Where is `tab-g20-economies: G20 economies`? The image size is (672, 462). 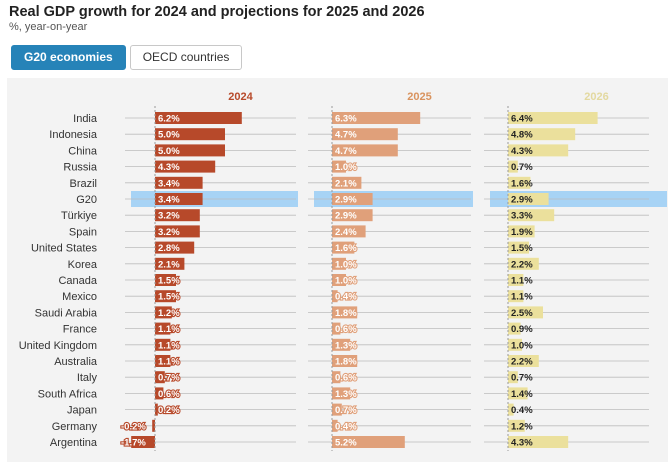
tab-g20-economies: G20 economies is located at coordinates (68, 57).